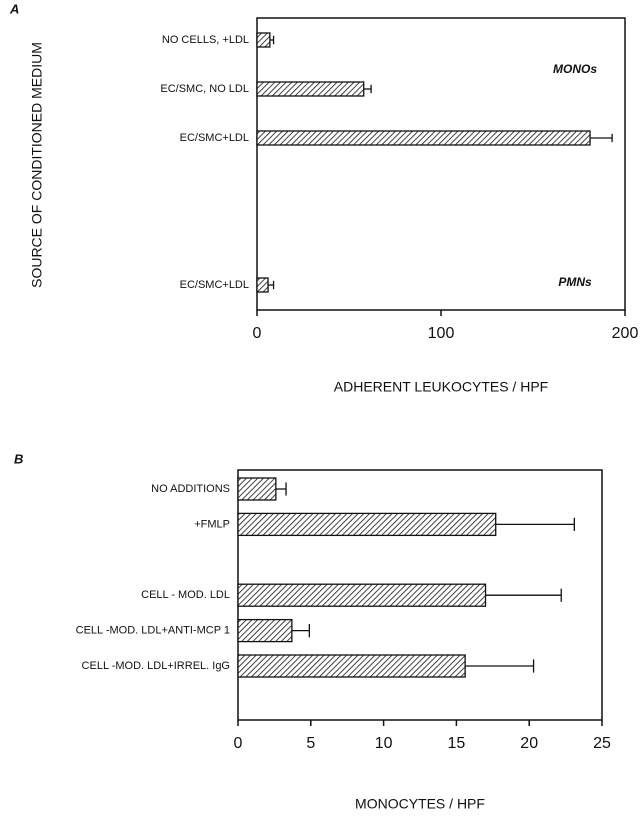 This screenshot has width=641, height=828. I want to click on category-label: CELL - MOD. LDL, so click(185, 595).